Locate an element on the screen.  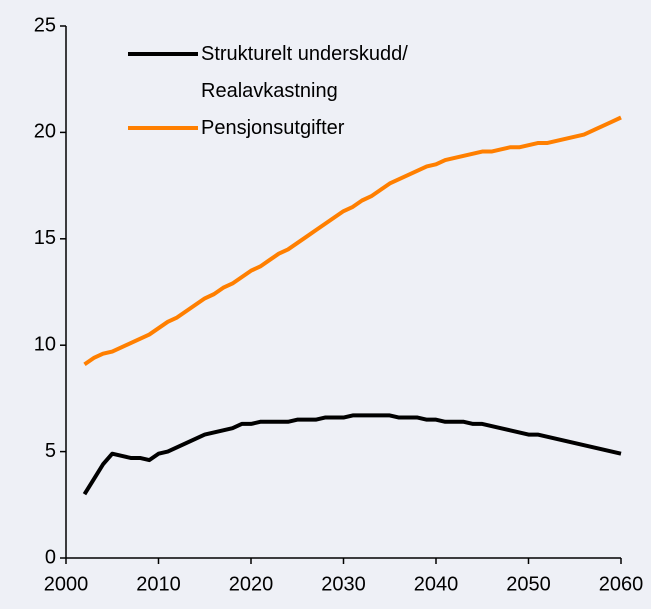
legend-item: Pensjonsutgifter is located at coordinates (268, 128).